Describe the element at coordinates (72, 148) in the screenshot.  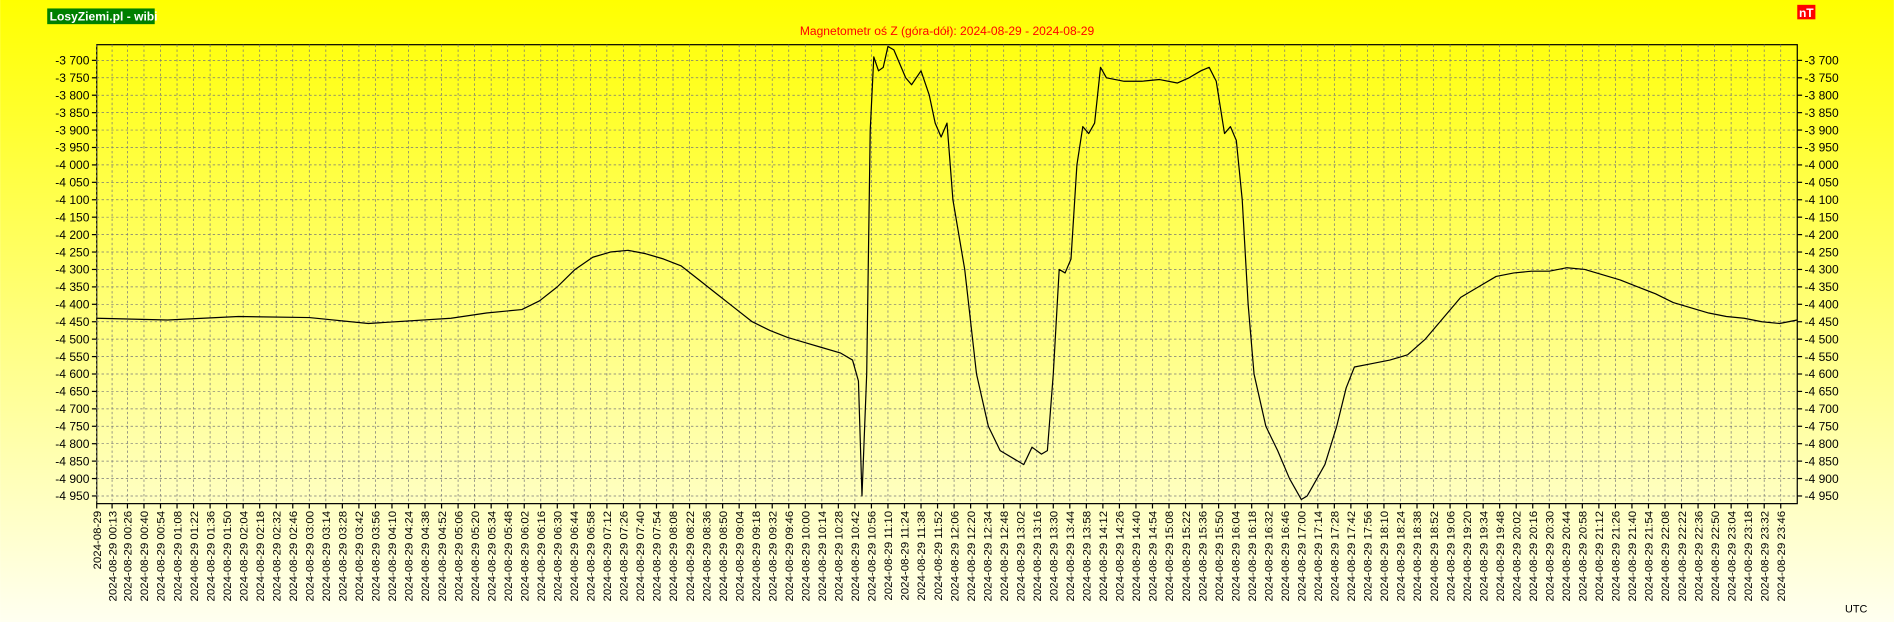
I see `y-tick-label: -3 950` at that location.